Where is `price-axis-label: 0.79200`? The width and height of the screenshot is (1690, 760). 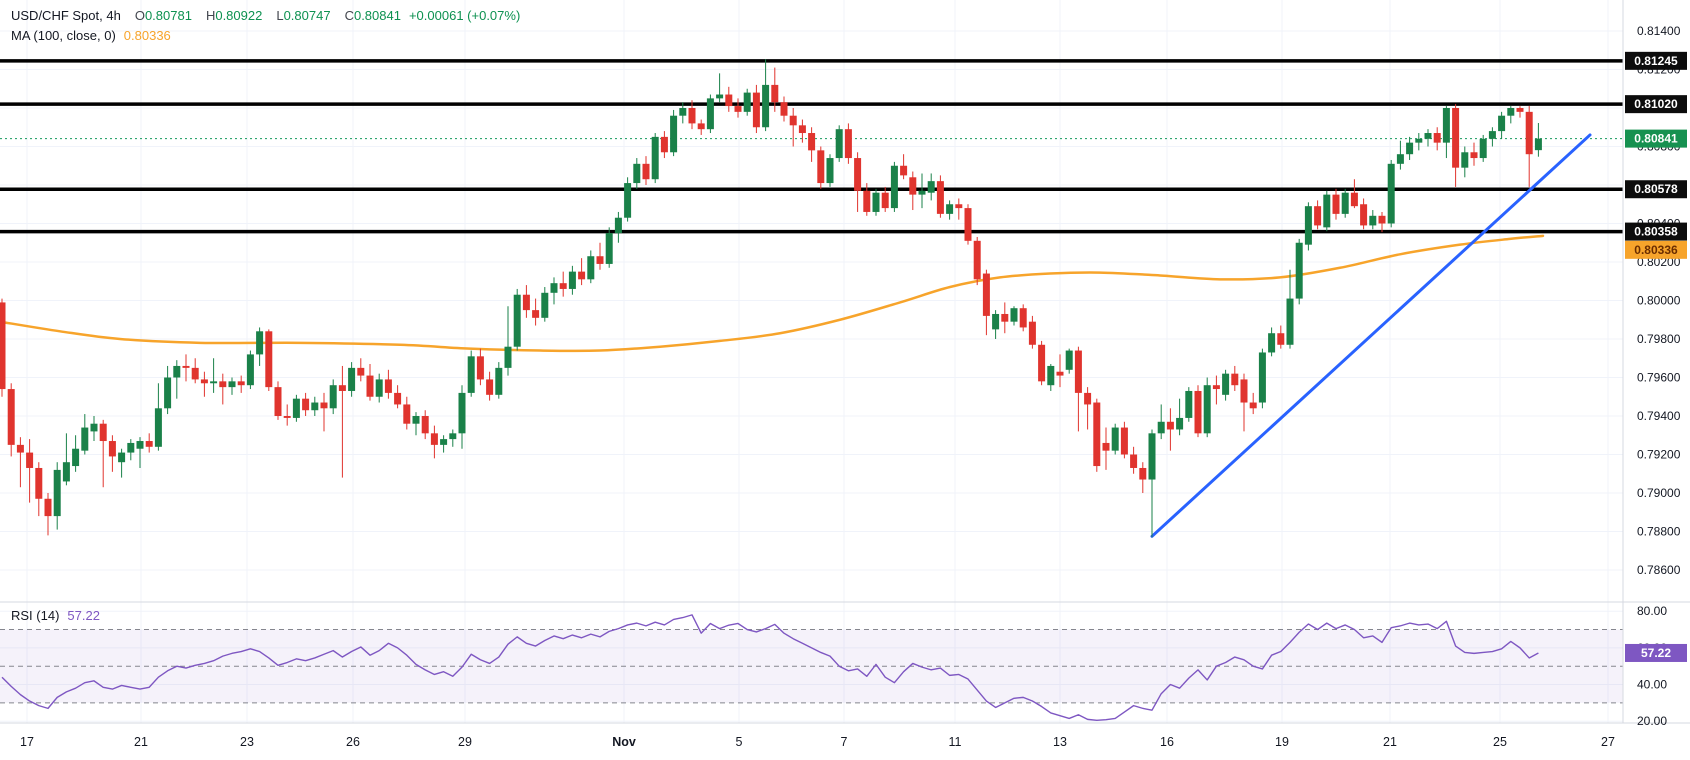
price-axis-label: 0.79200 is located at coordinates (1659, 455).